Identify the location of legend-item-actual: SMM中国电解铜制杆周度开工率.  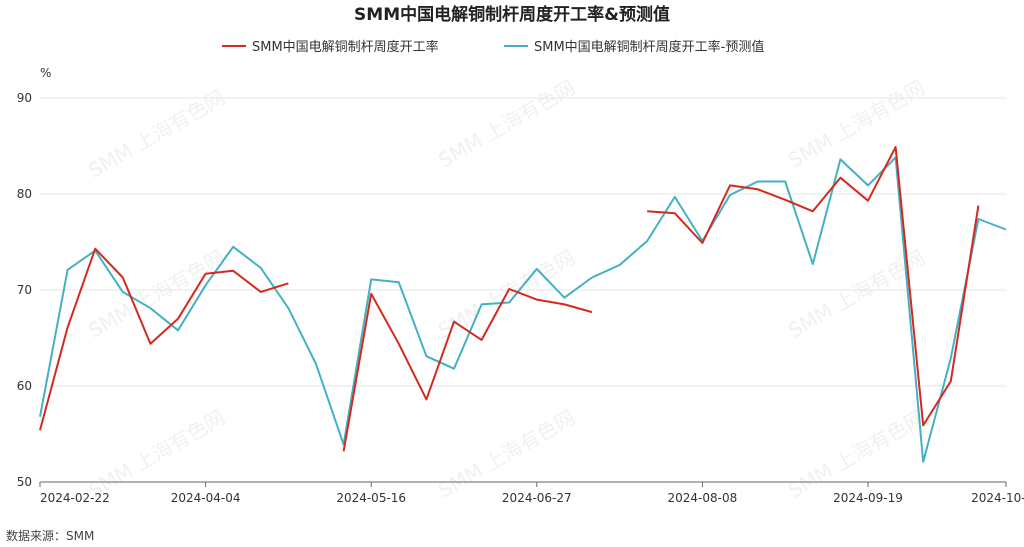
(345, 47).